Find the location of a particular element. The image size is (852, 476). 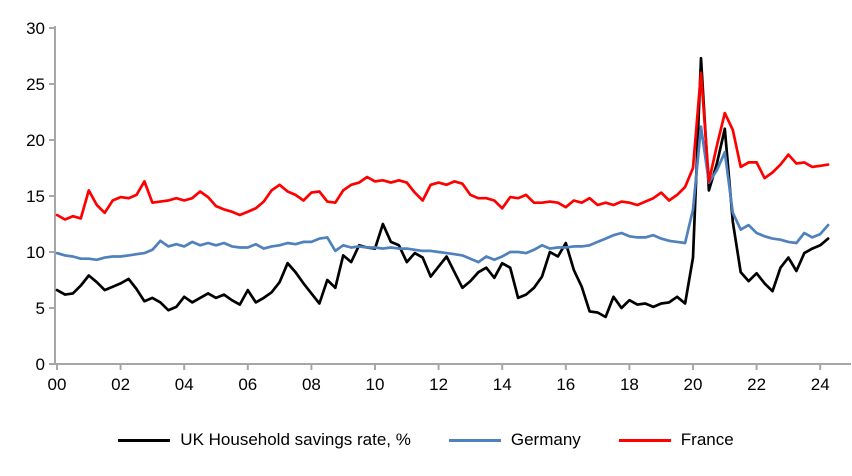

x-tick-label: 22 is located at coordinates (756, 384).